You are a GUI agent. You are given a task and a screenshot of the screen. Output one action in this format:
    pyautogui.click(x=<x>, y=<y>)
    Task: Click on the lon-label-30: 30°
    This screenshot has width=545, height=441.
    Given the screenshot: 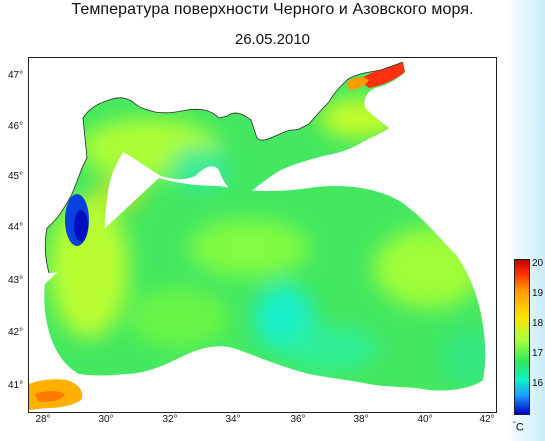 What is the action you would take?
    pyautogui.click(x=106, y=419)
    